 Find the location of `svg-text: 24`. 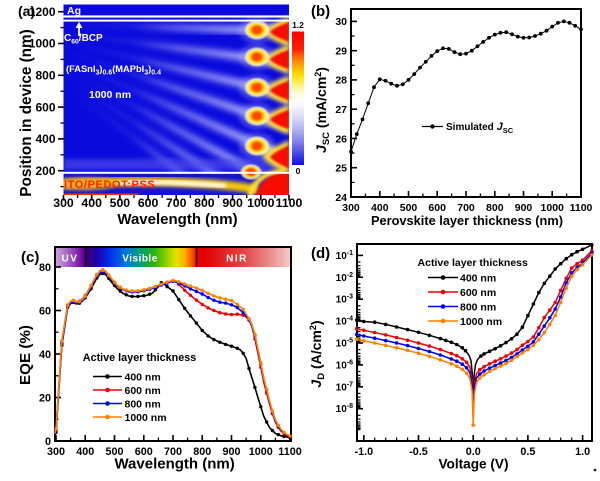

svg-text: 24 is located at coordinates (341, 198).